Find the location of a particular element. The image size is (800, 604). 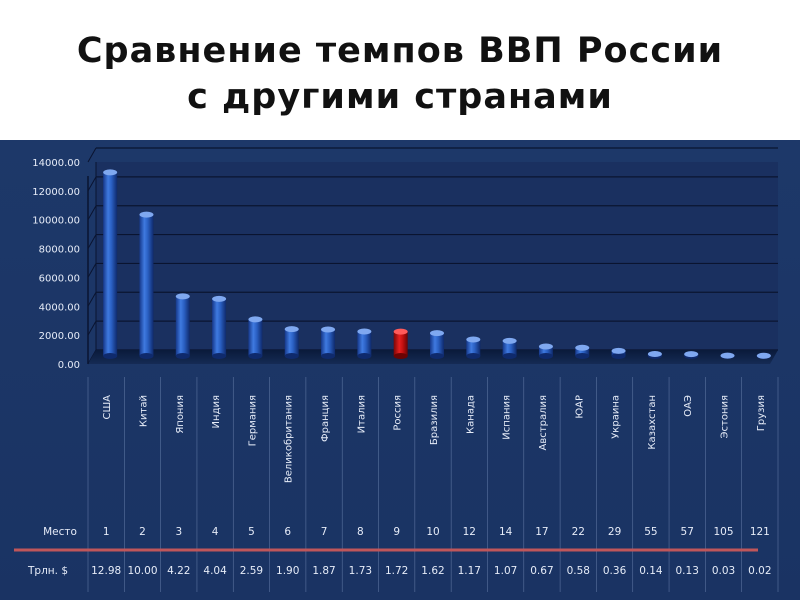

gdp-value: 0.14 is located at coordinates (651, 571).